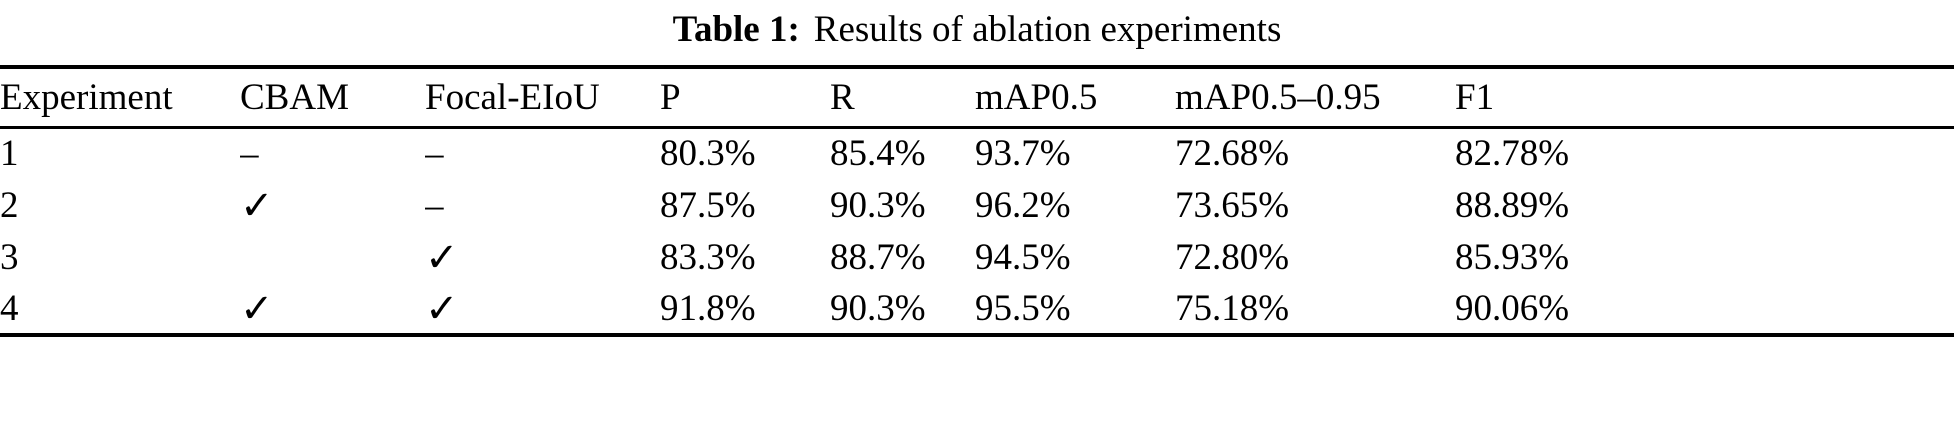 Image resolution: width=1954 pixels, height=425 pixels. What do you see at coordinates (878, 257) in the screenshot?
I see `table-cell: 88.7%` at bounding box center [878, 257].